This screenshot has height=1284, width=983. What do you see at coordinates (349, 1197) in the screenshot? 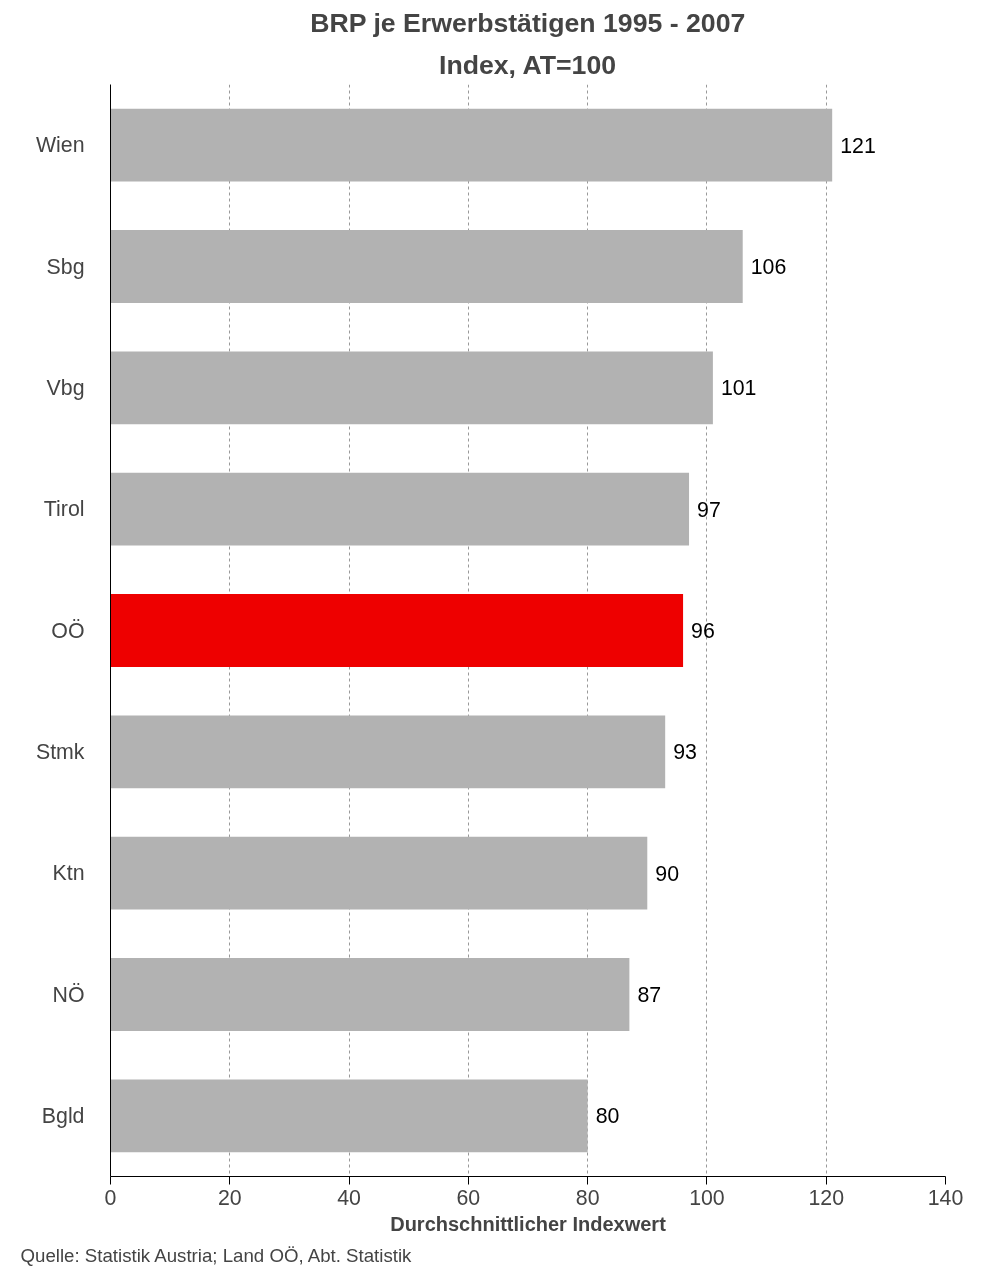
I see `x-tick-label: 40` at bounding box center [349, 1197].